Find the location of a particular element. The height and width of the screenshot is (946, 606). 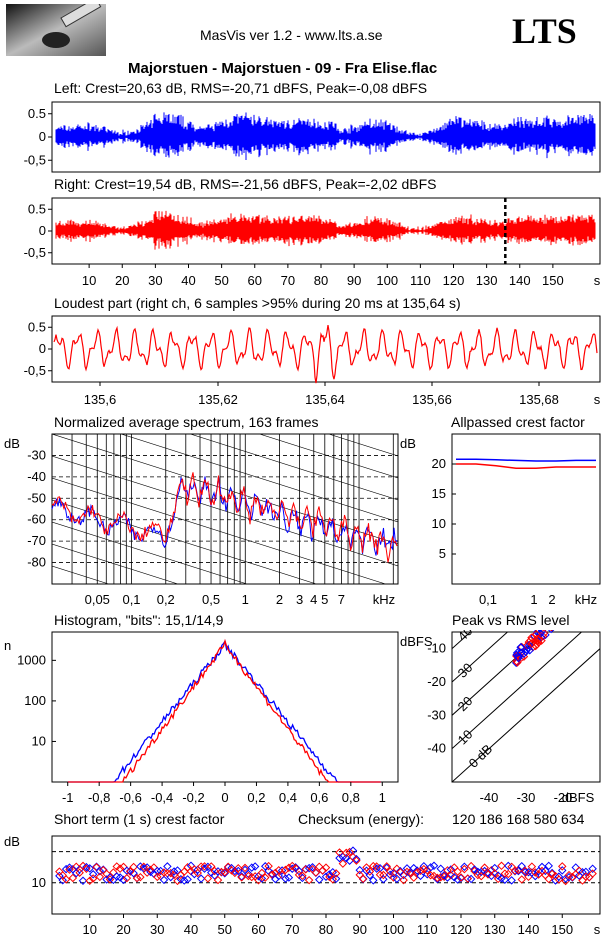

y-tick-label: 1000 is located at coordinates (31, 659).